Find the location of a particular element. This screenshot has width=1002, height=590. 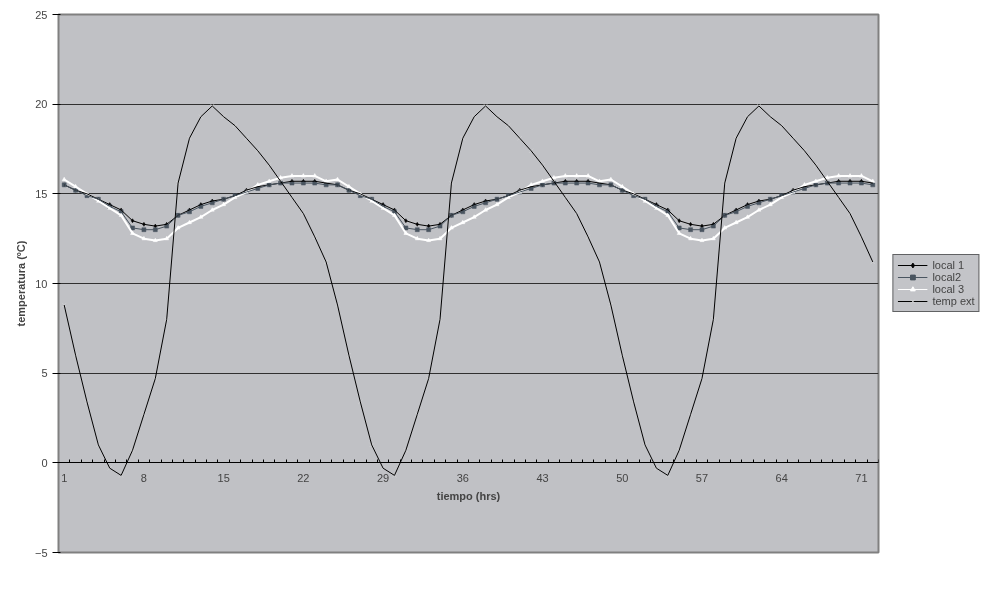

y-axis-title: temperatura (ºC) is located at coordinates (20, 283).